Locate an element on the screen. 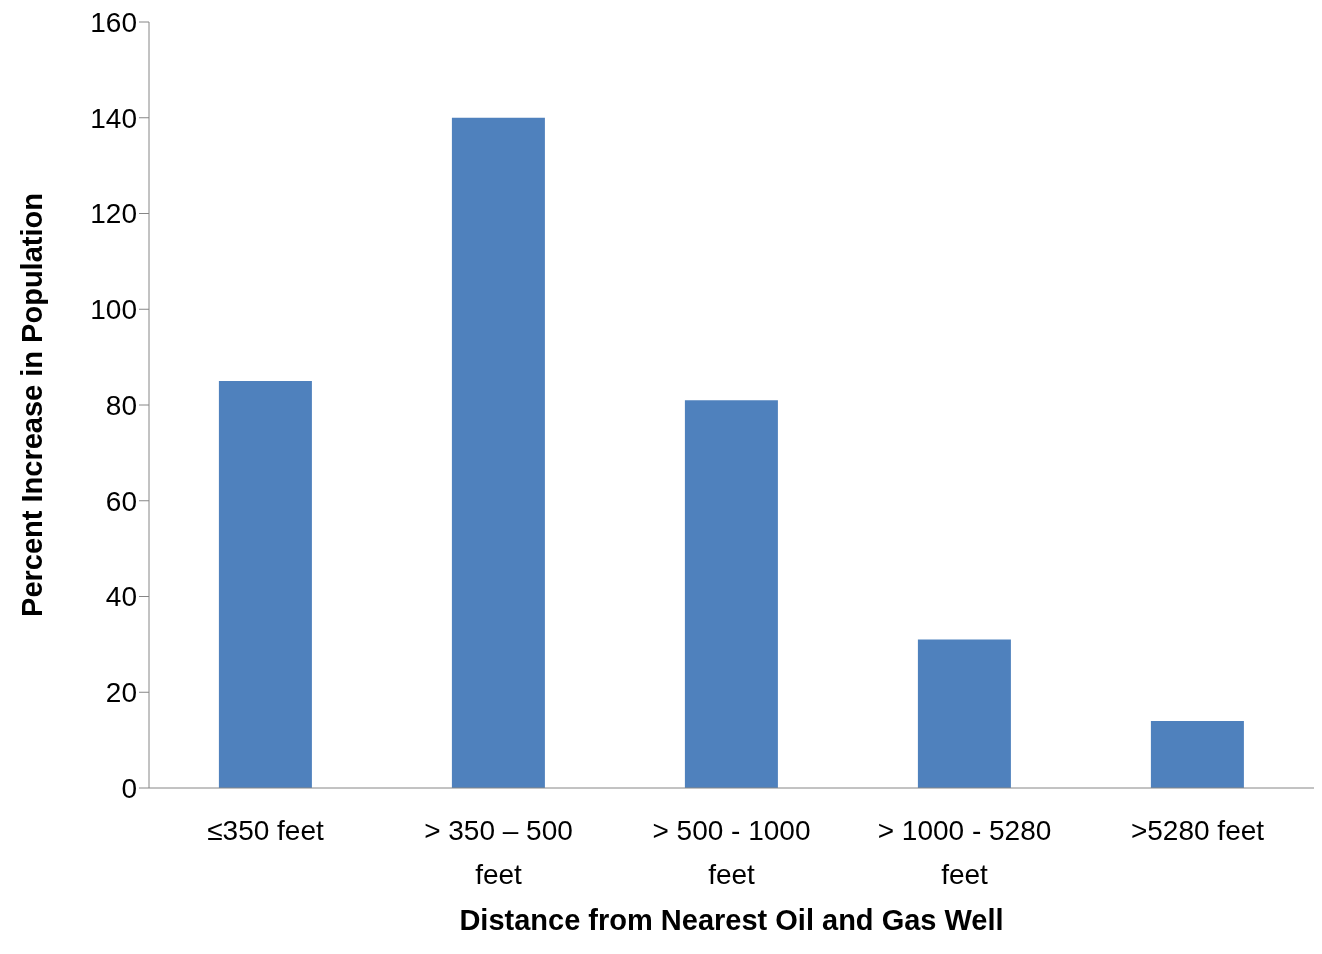  x-tick-label: > 500 - 1000 feet is located at coordinates (731, 852).